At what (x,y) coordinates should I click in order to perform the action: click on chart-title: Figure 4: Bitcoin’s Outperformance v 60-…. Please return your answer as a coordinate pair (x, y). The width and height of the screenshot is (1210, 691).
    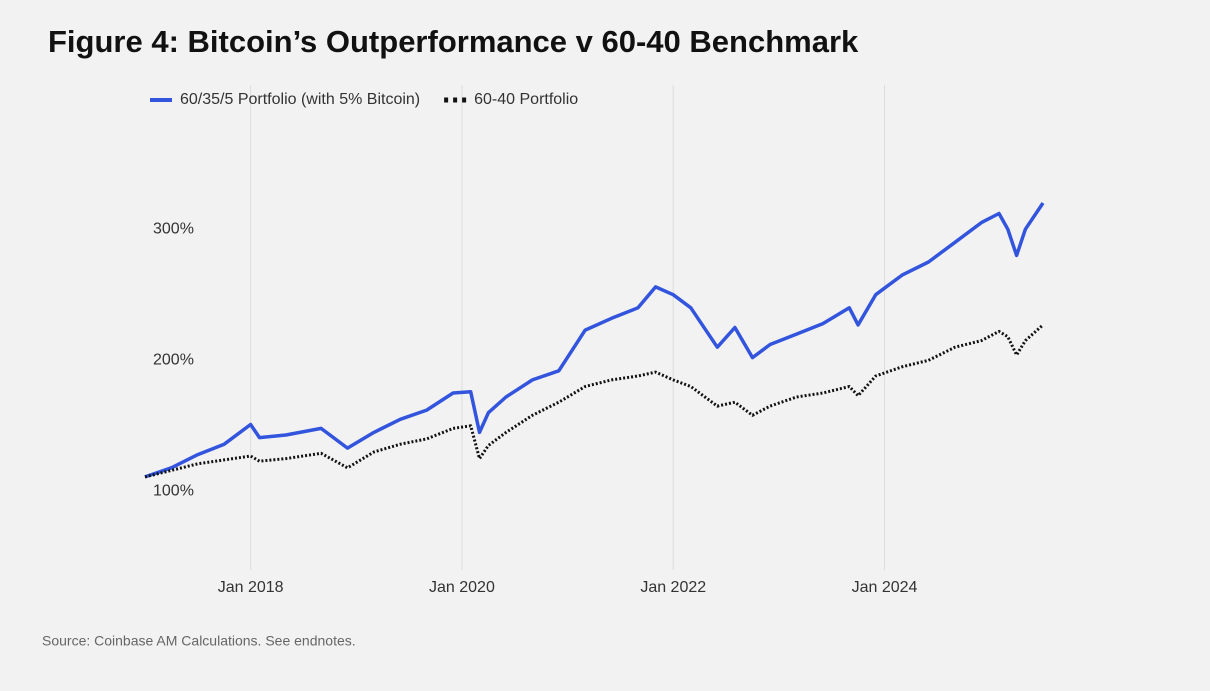
    Looking at the image, I should click on (453, 41).